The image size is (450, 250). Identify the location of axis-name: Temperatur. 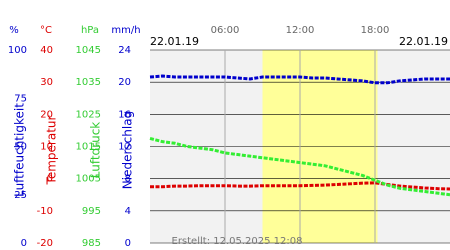
(52, 150).